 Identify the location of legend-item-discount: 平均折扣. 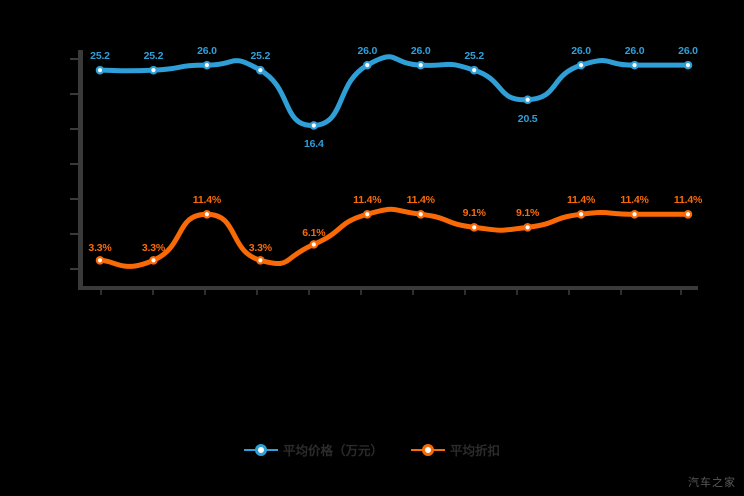
(455, 449).